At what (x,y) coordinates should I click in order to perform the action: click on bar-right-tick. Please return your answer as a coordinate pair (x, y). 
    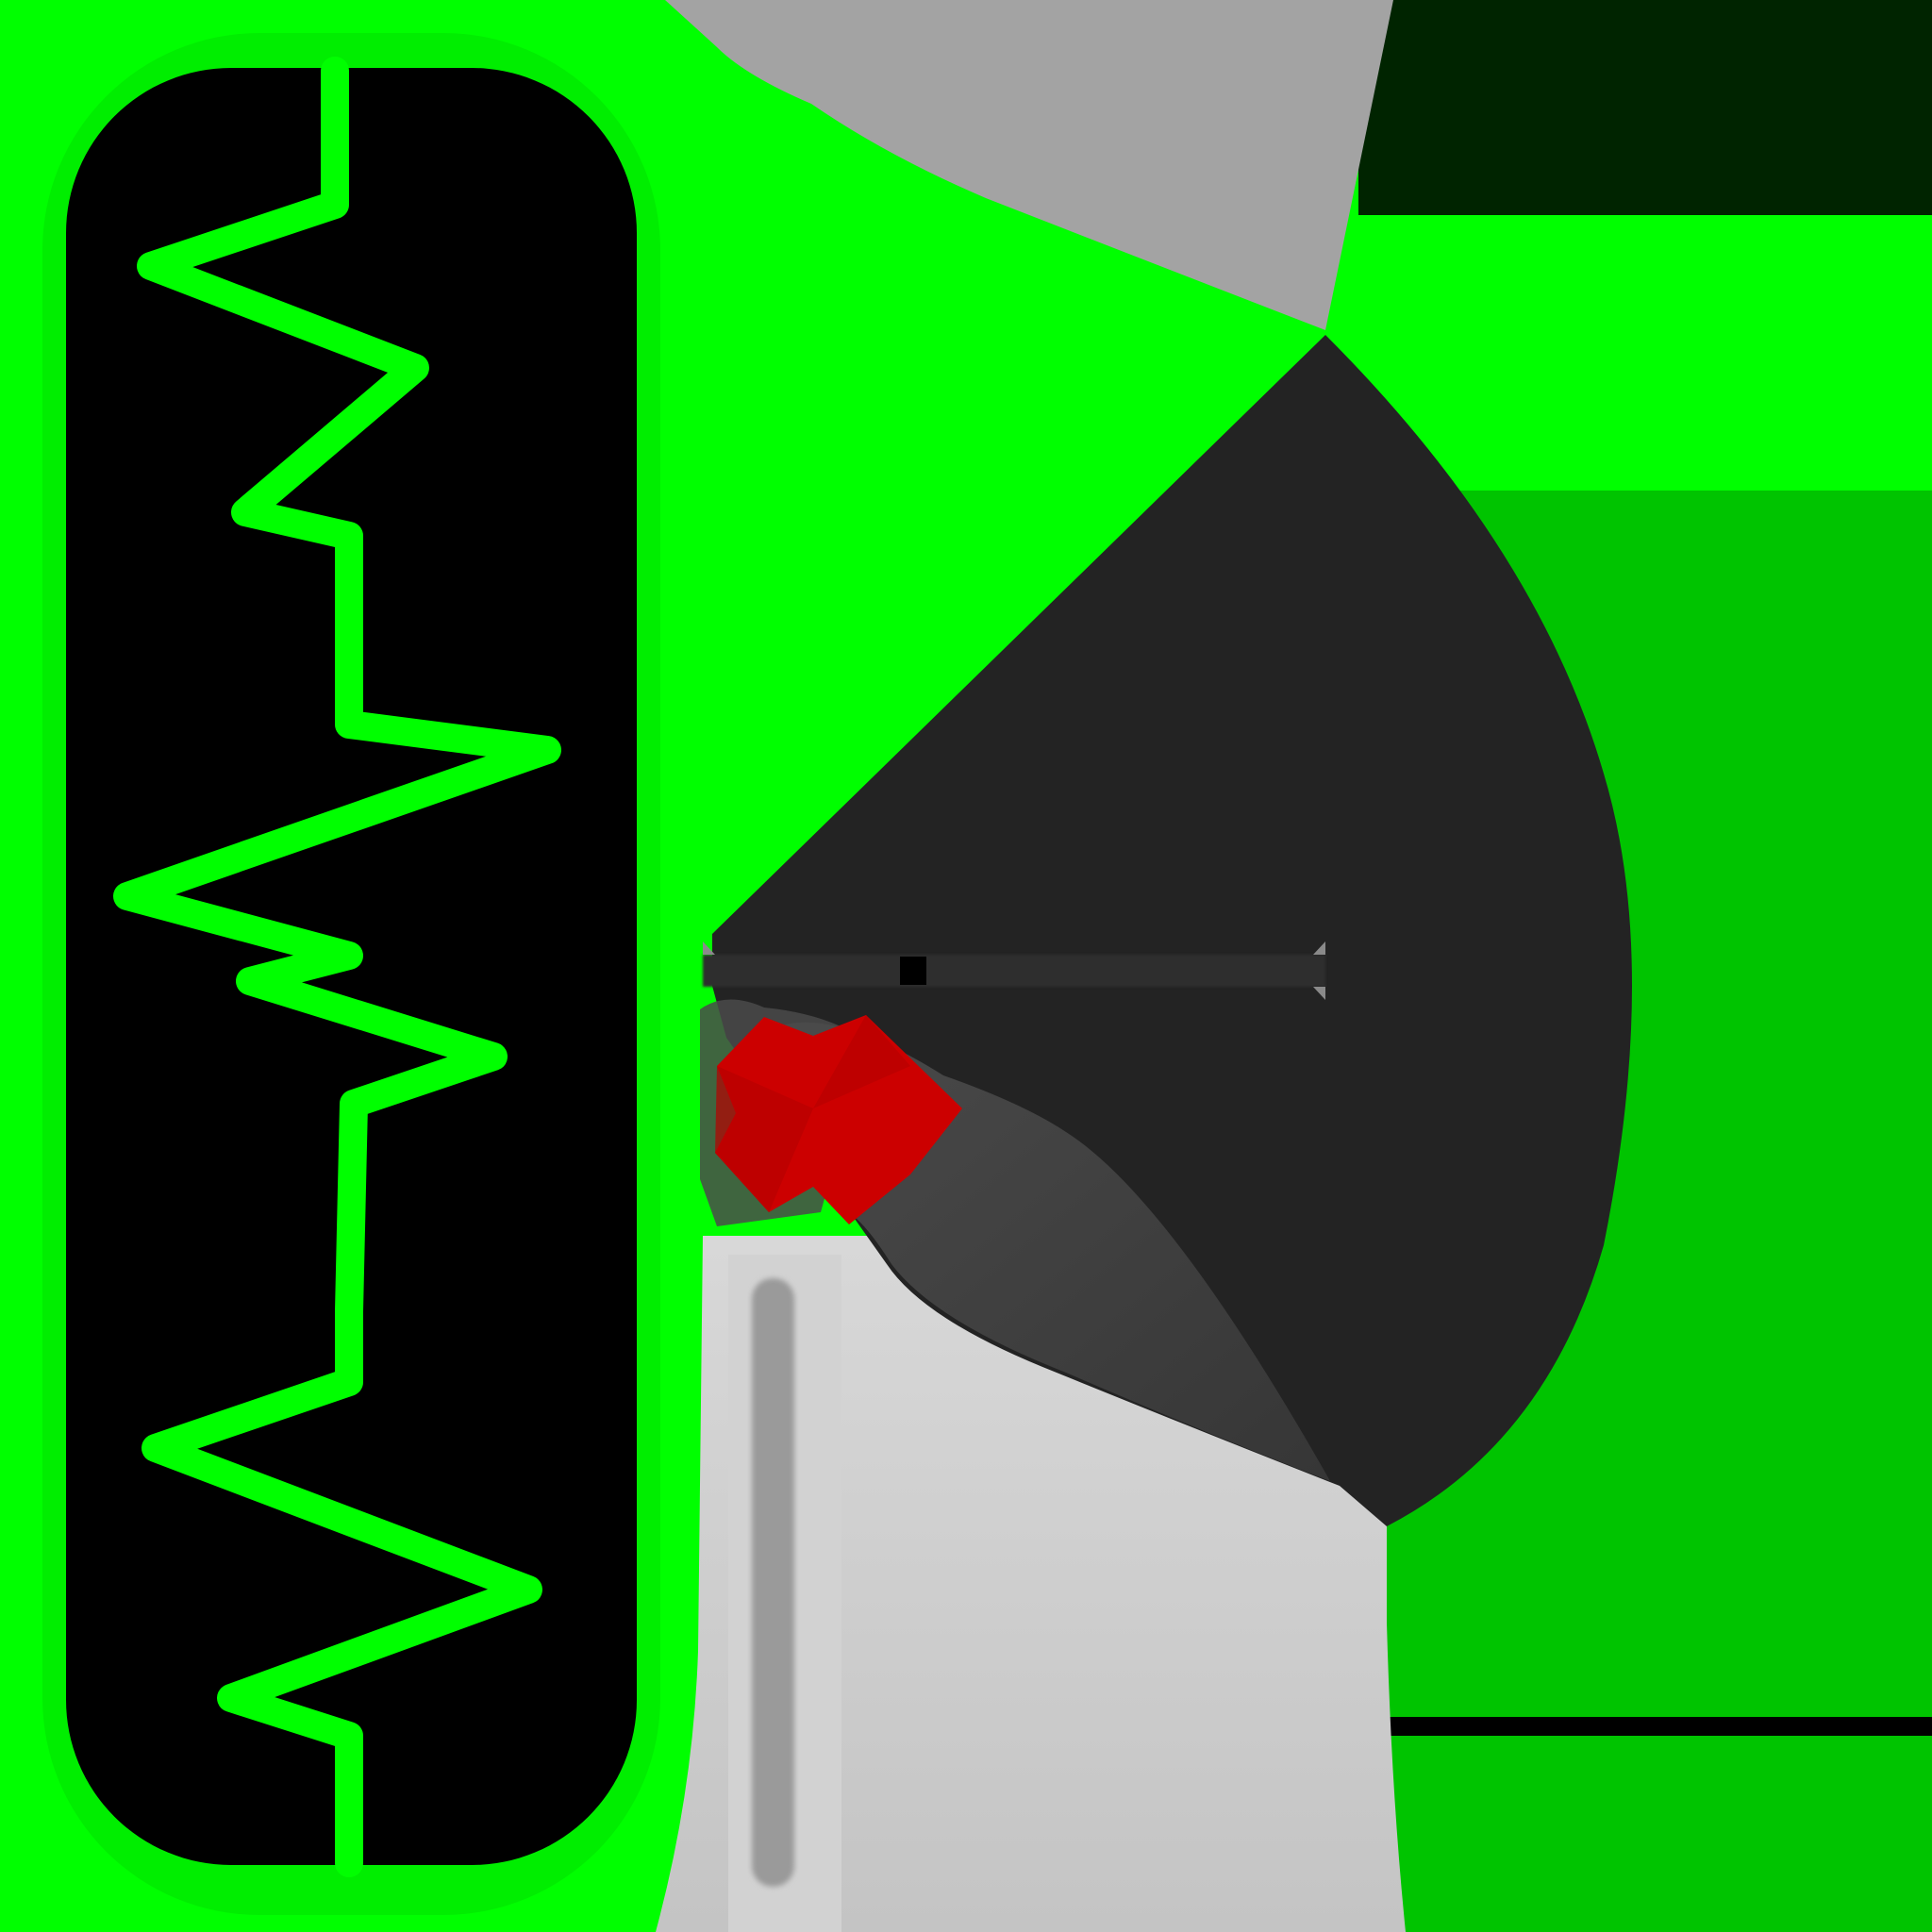
    Looking at the image, I should click on (1319, 948).